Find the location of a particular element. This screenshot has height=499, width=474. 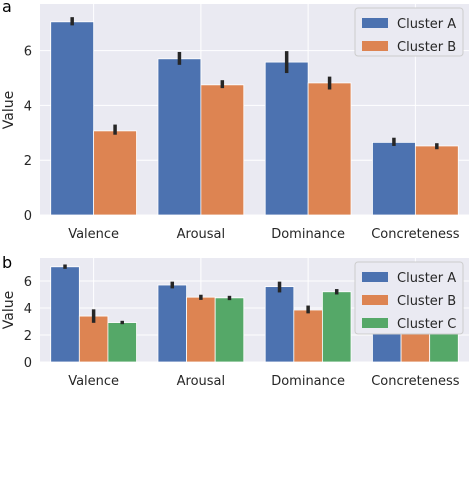

panel-letter: b is located at coordinates (7, 262).